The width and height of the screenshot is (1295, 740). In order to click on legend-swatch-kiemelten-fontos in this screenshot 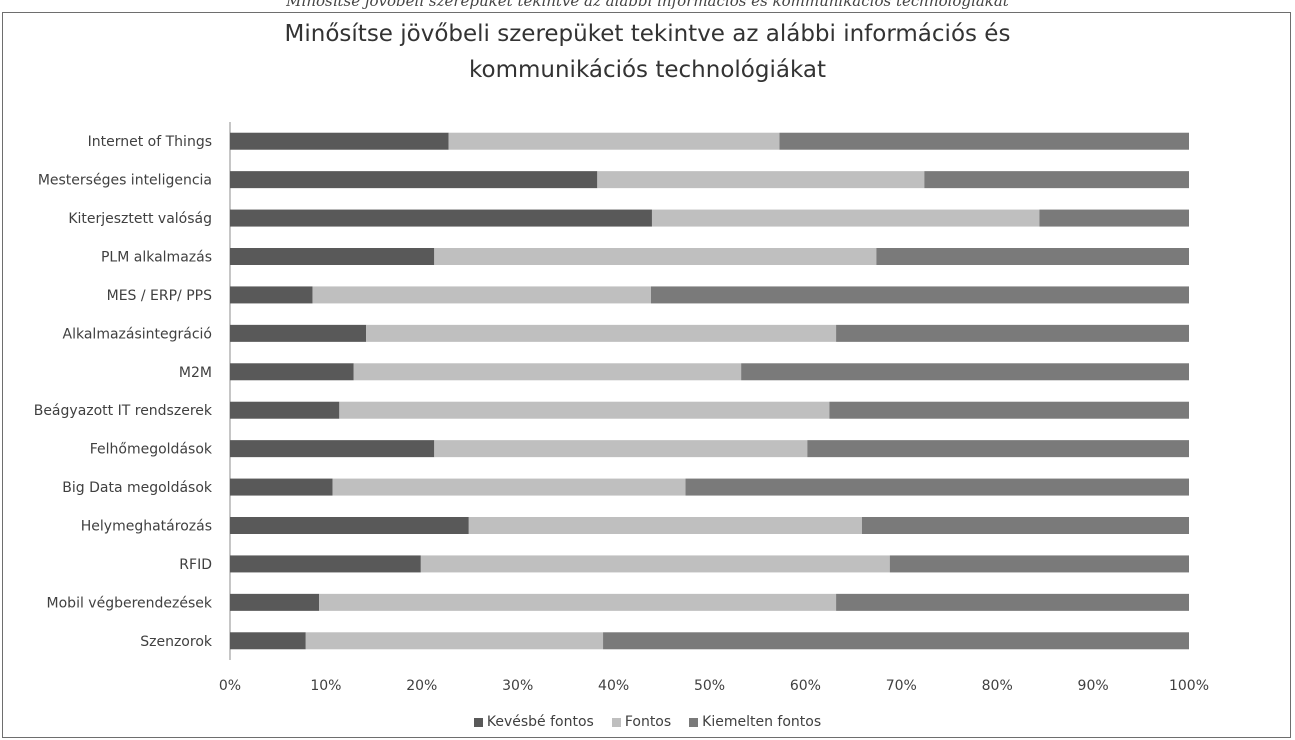, I will do `click(694, 722)`.